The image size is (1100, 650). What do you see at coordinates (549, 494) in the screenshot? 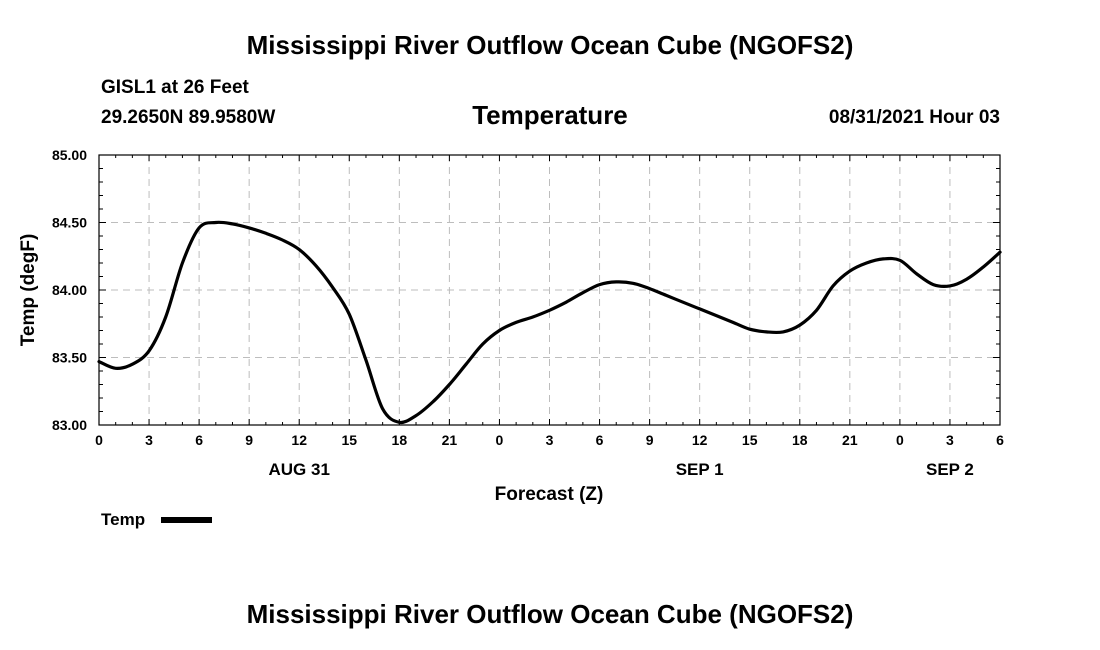
I see `x-axis-title: Forecast (Z)` at bounding box center [549, 494].